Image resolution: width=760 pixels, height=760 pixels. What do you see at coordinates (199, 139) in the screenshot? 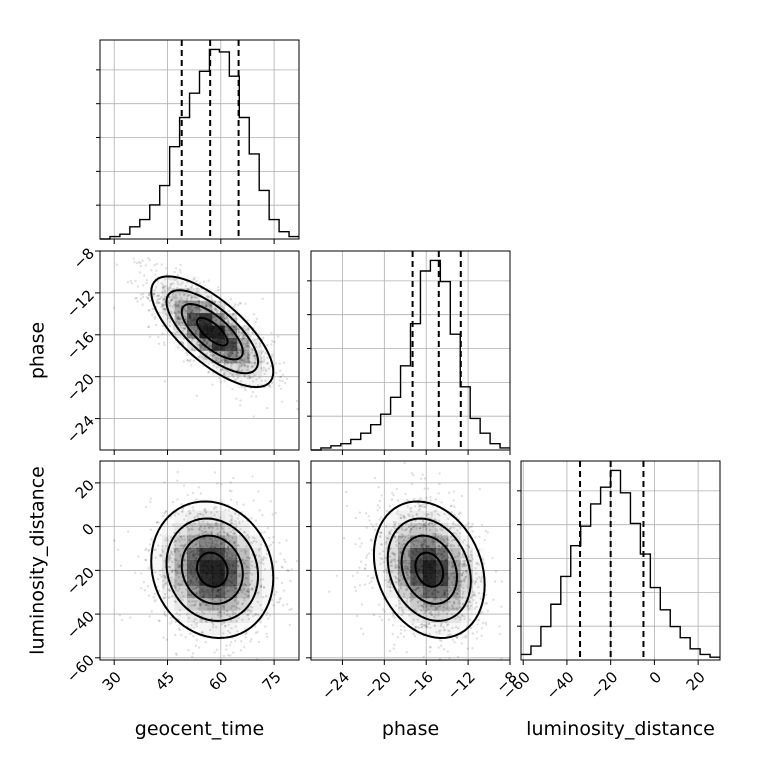
I see `panel-frame` at bounding box center [199, 139].